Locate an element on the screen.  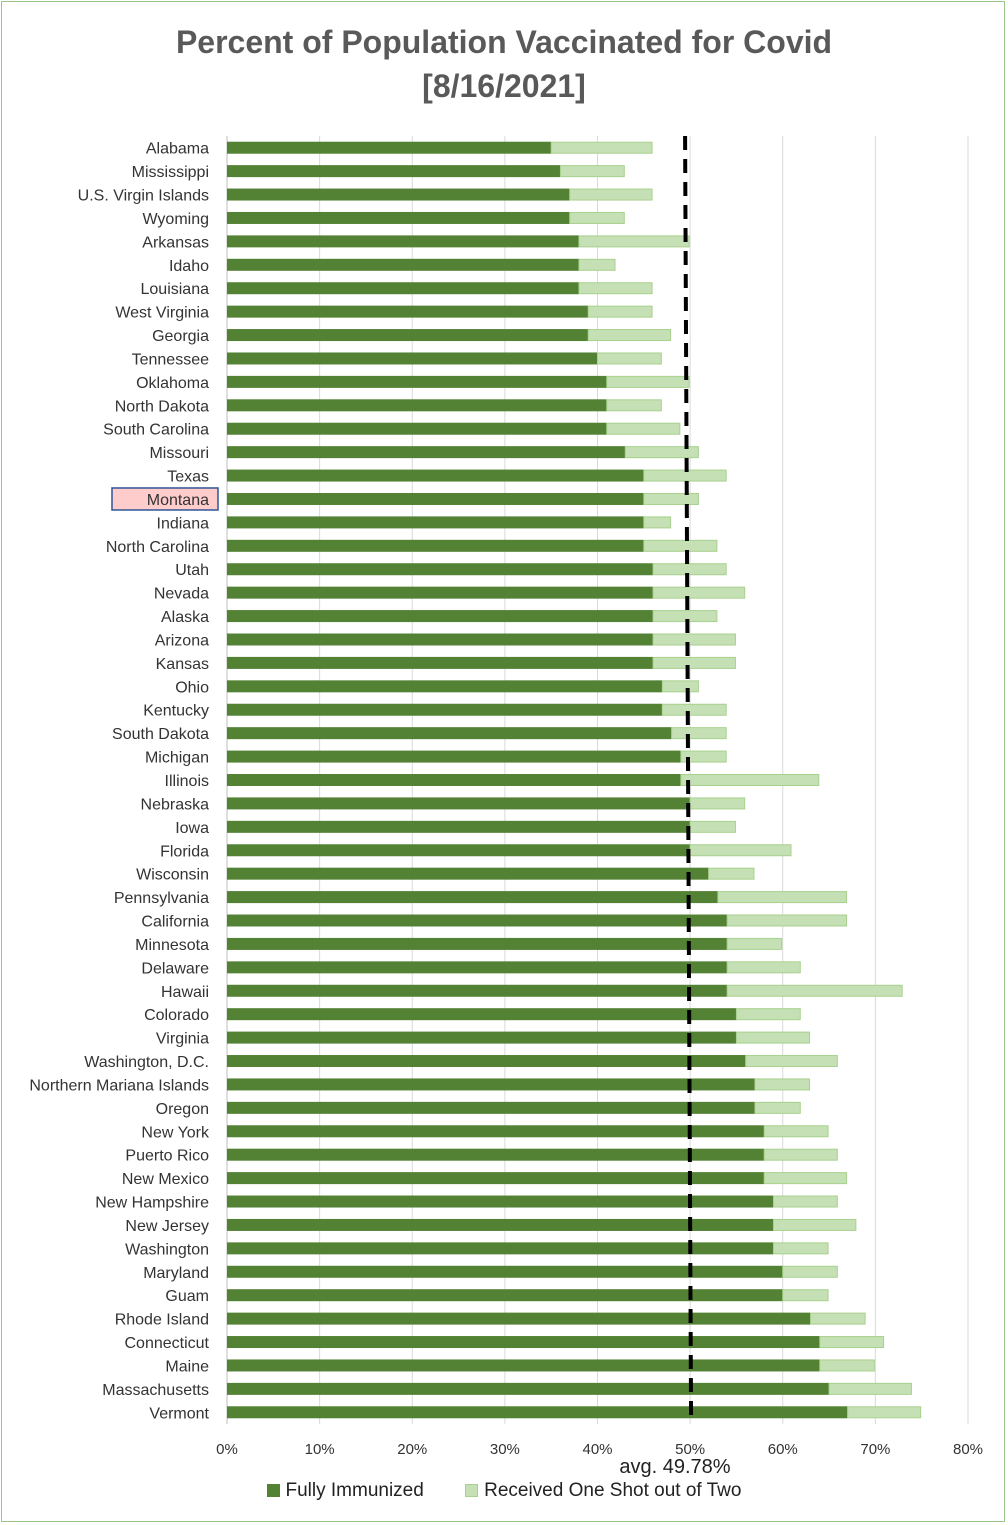
legend-label-fully-immunized: Fully Immunized is located at coordinates (354, 1490).